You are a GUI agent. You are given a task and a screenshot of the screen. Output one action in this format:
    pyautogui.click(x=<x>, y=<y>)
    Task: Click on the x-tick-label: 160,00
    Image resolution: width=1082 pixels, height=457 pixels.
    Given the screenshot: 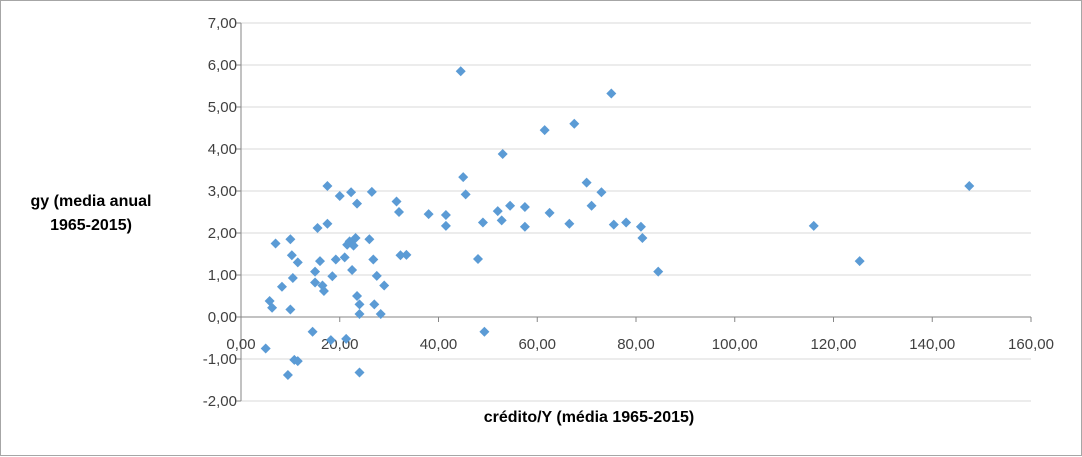 What is the action you would take?
    pyautogui.click(x=1031, y=344)
    